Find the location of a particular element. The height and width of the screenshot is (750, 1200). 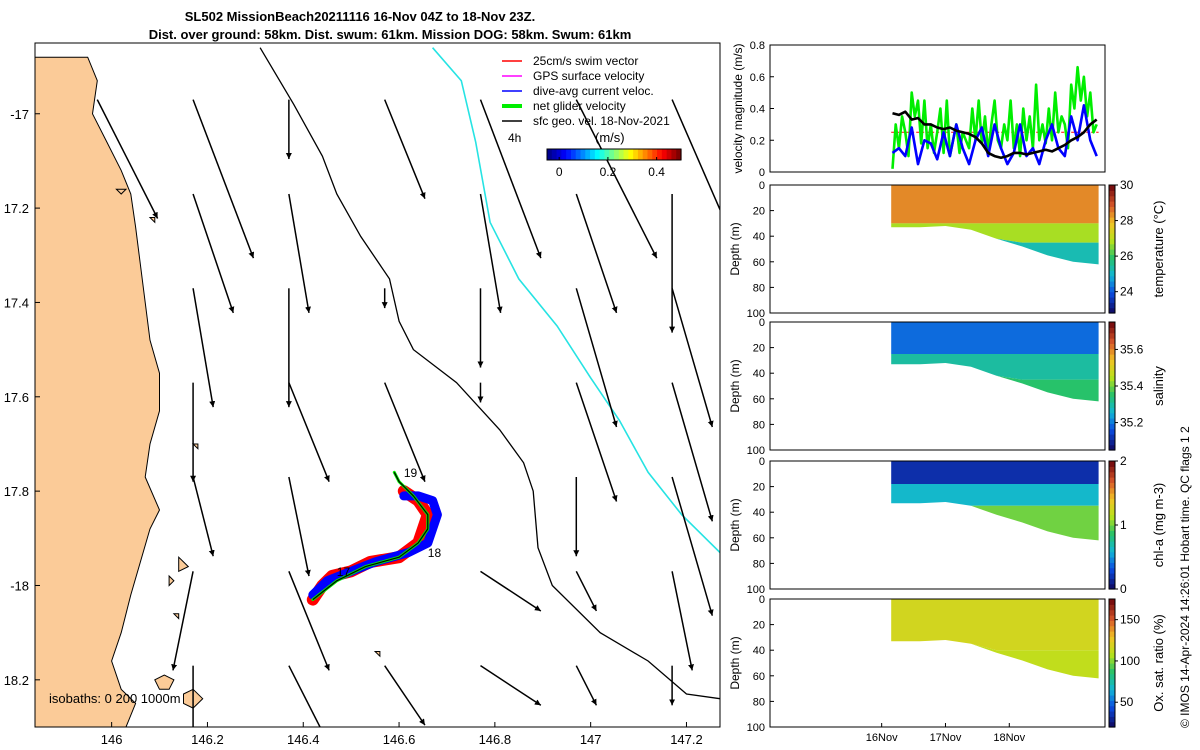

day-label-1: 18 is located at coordinates (435, 553).